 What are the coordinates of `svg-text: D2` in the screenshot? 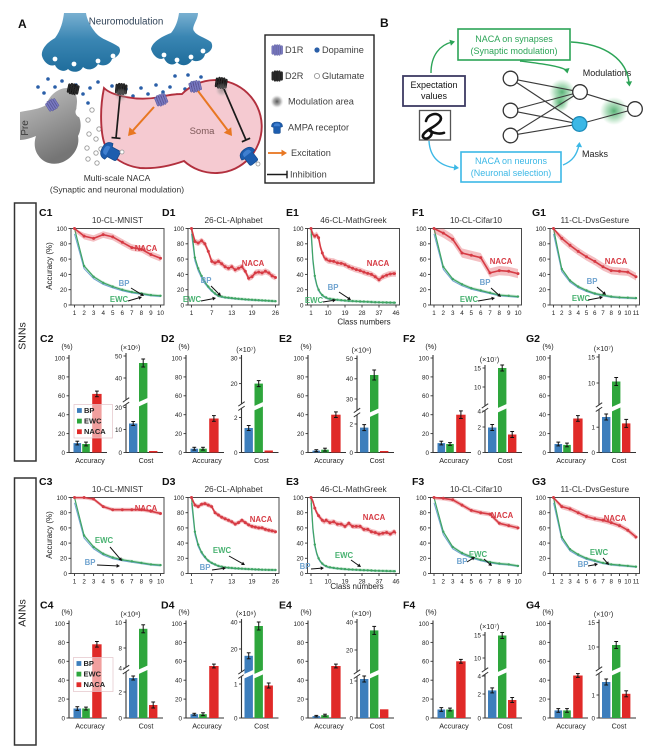 It's located at (168, 339).